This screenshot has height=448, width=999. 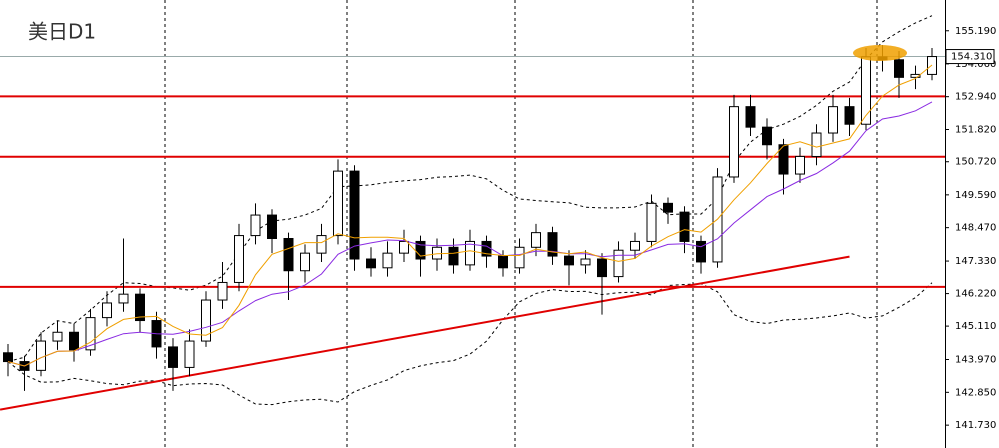 What do you see at coordinates (975, 31) in the screenshot?
I see `y-tick-label: 155.190` at bounding box center [975, 31].